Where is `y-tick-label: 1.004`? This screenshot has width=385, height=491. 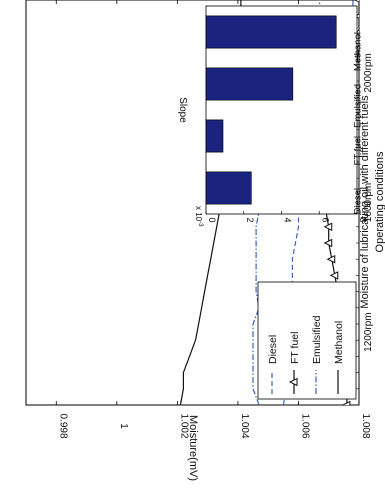
y-tick-label: 1.004 is located at coordinates (244, 425).